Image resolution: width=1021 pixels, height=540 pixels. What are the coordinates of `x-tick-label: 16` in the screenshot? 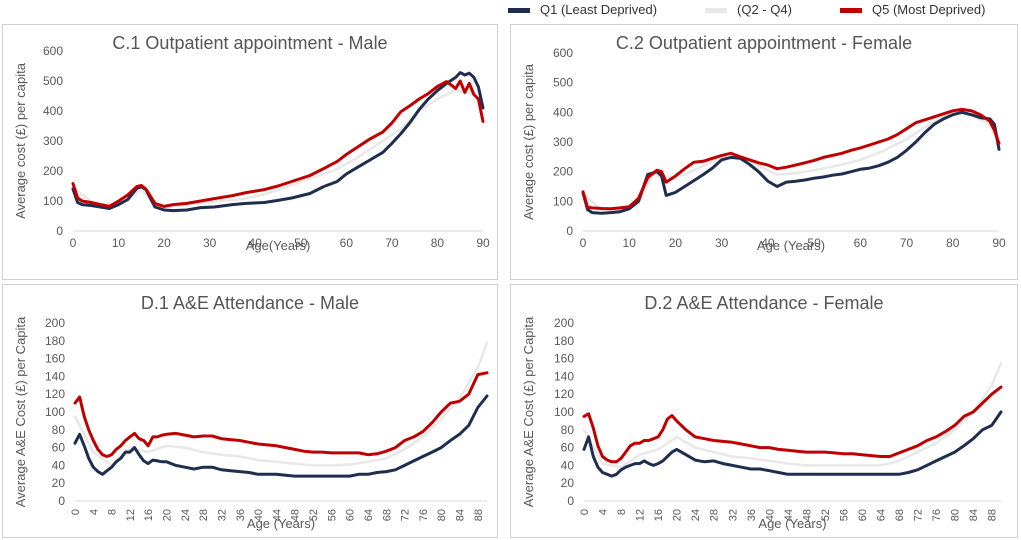 It's located at (659, 515).